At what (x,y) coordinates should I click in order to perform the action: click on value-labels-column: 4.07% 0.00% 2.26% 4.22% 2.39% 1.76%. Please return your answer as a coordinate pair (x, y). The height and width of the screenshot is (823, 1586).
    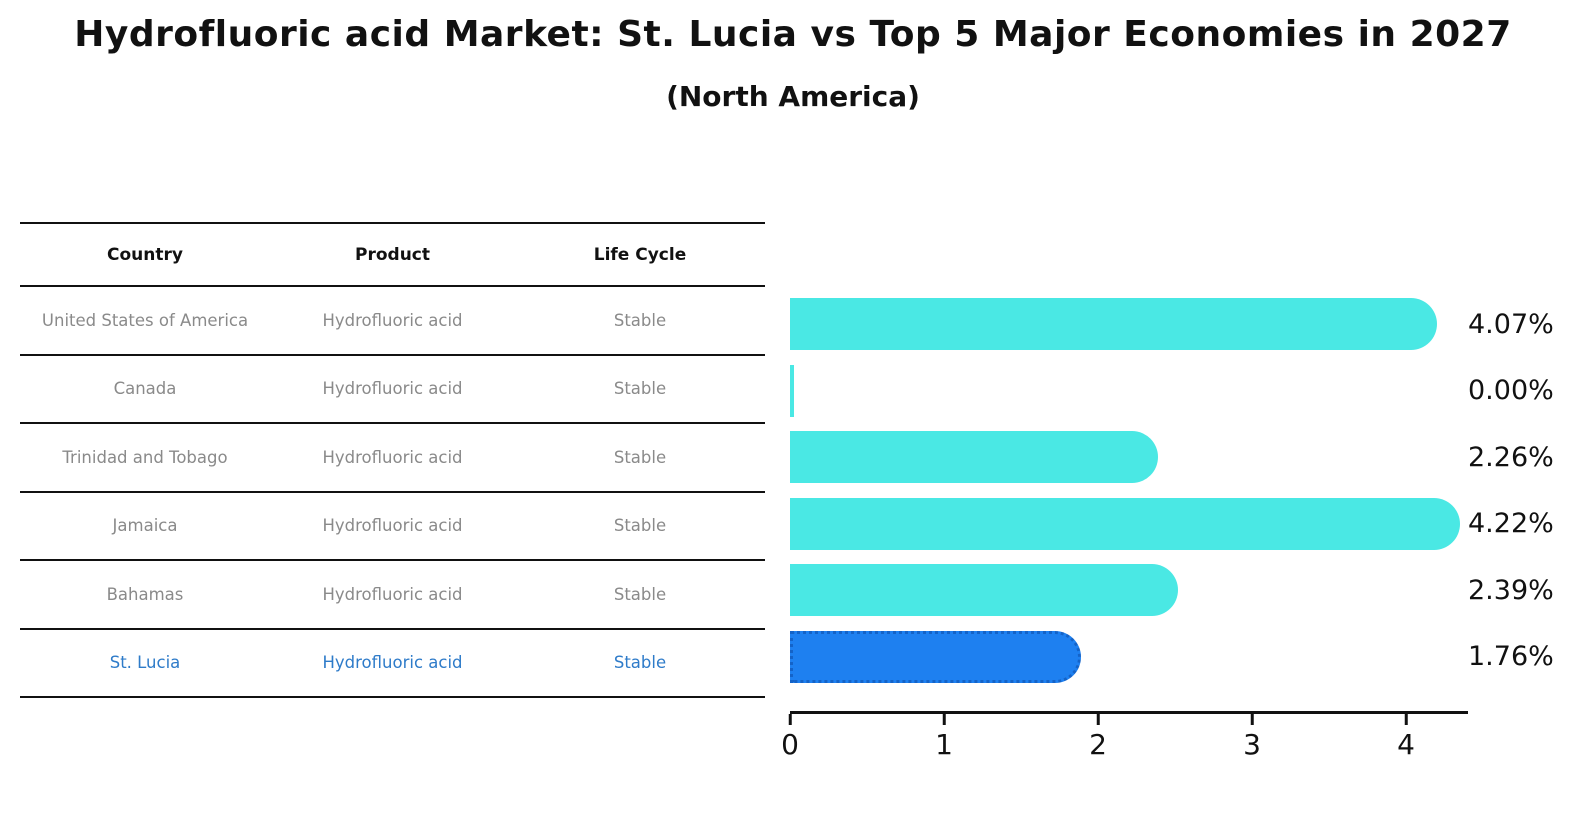
    Looking at the image, I should click on (1527, 490).